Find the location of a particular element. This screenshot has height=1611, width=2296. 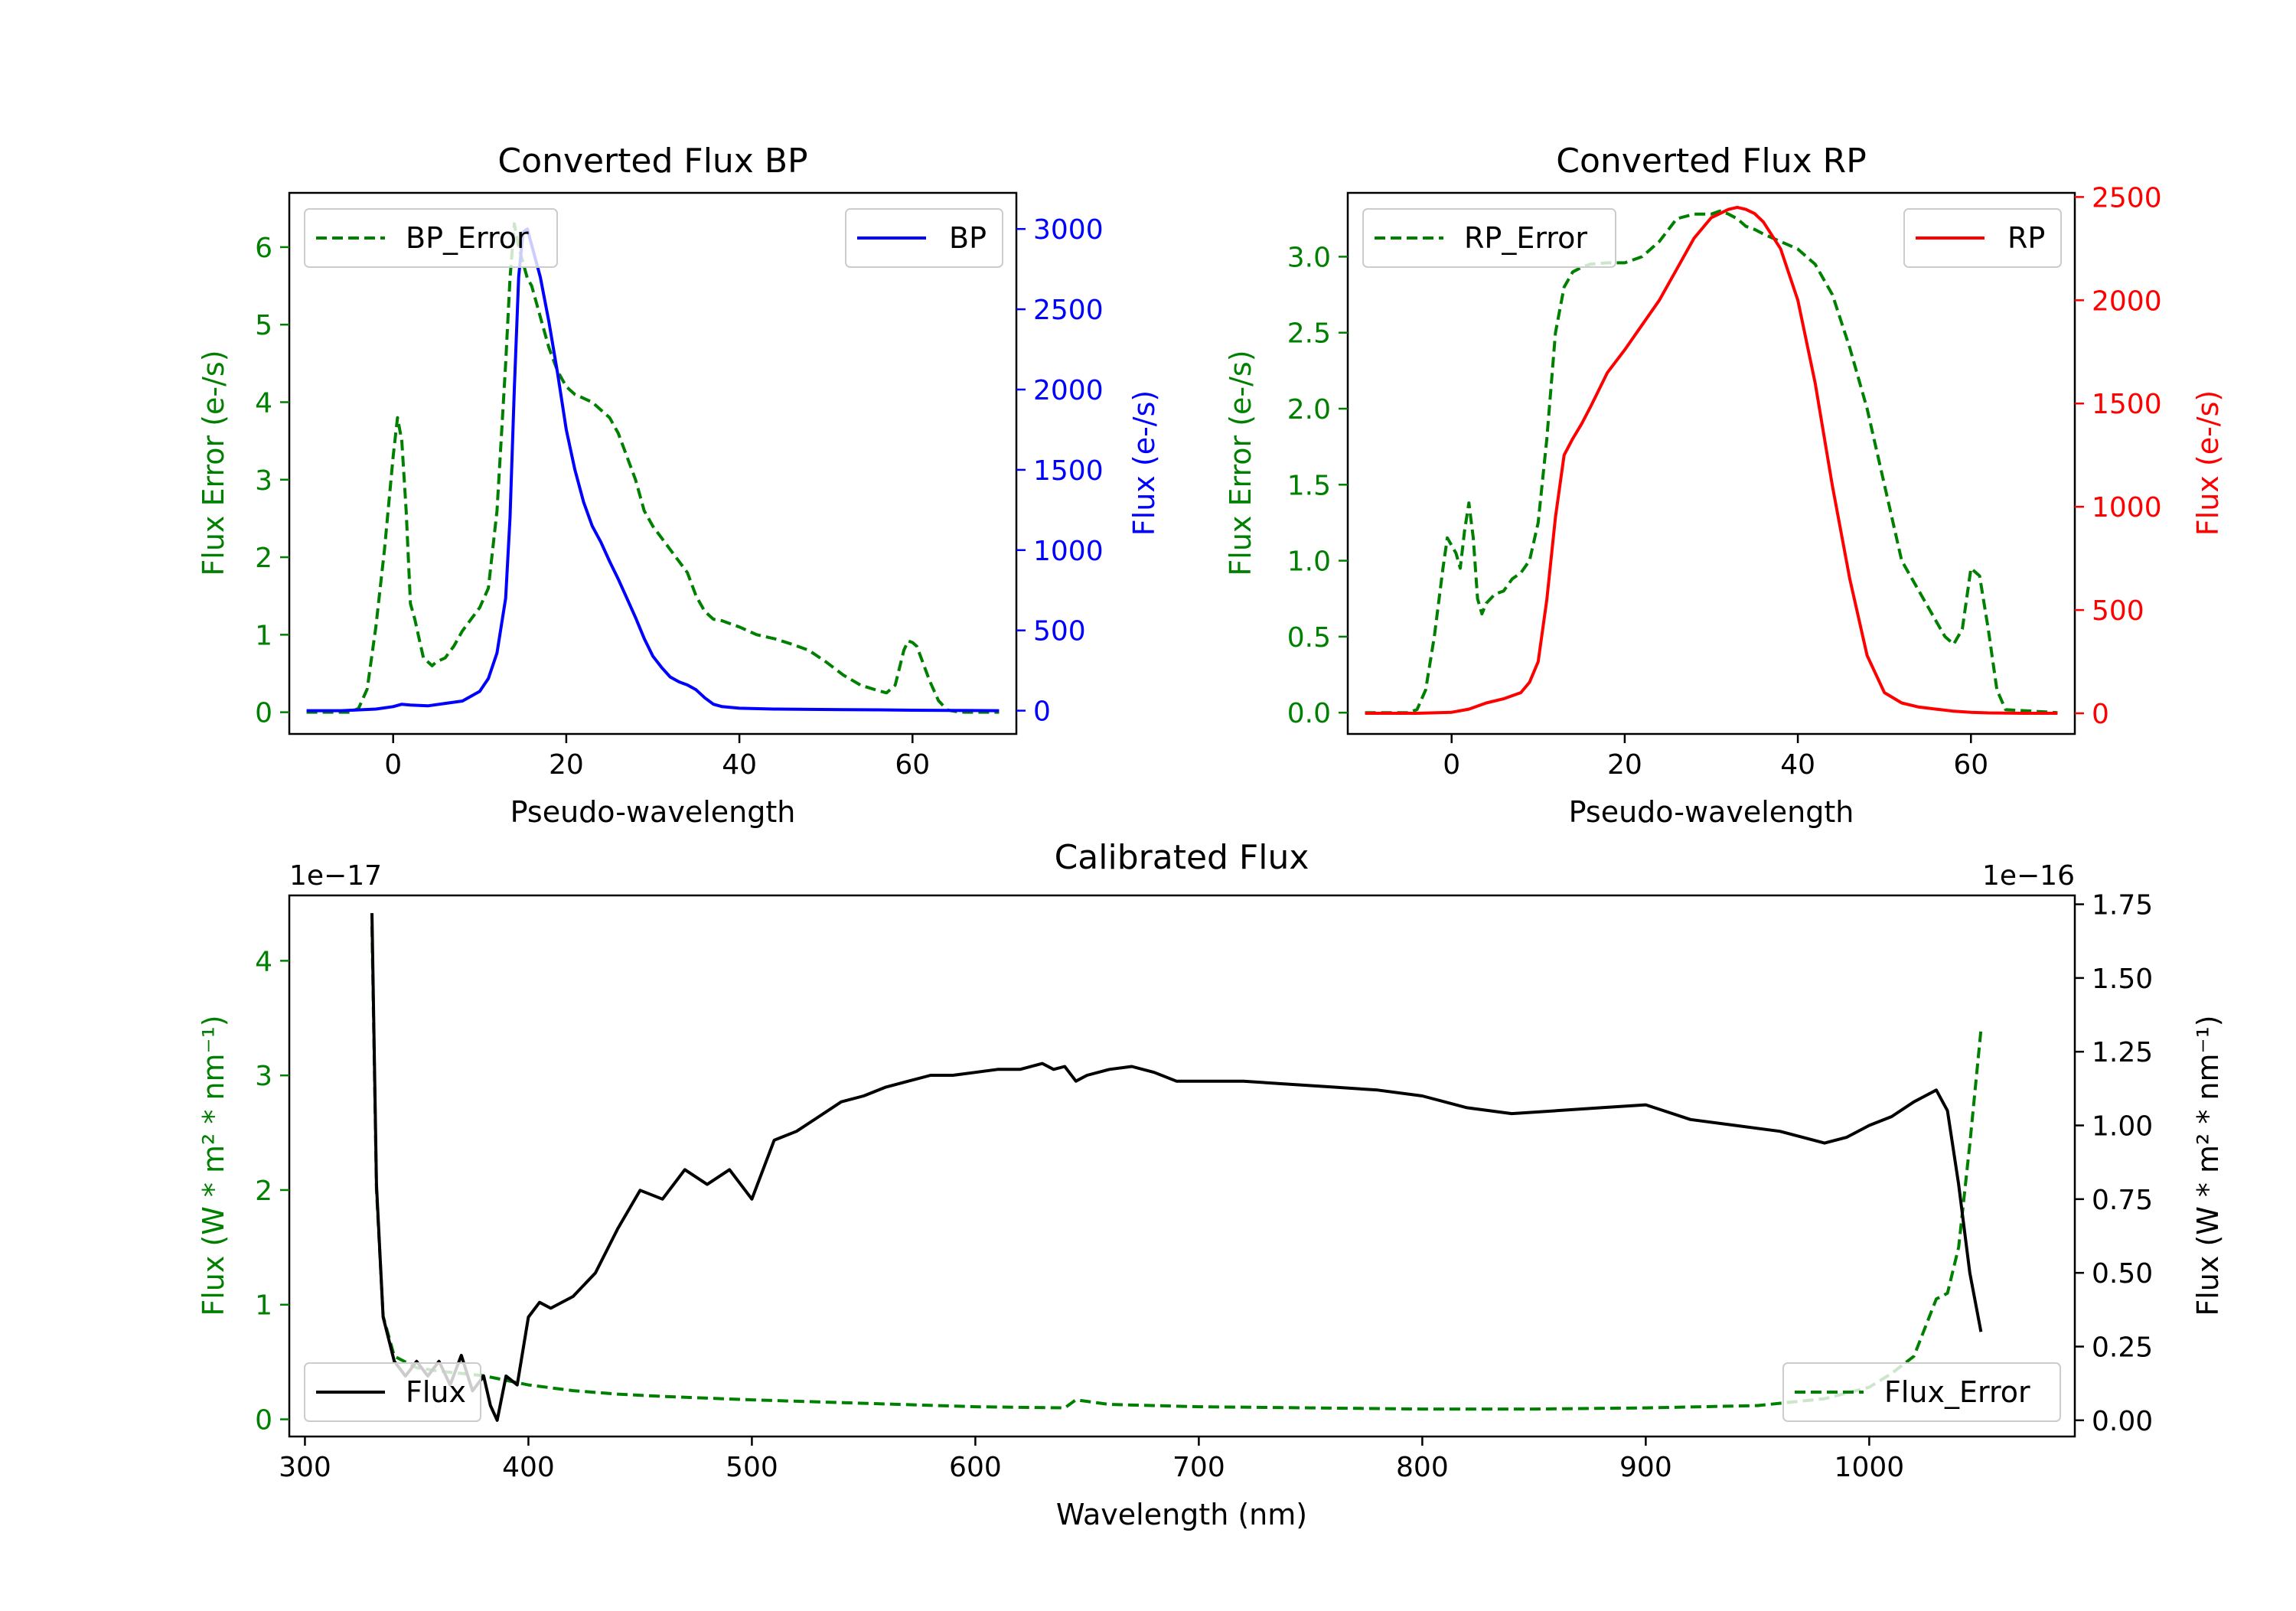

calibrated-ytick-left-label: 4 is located at coordinates (263, 961).